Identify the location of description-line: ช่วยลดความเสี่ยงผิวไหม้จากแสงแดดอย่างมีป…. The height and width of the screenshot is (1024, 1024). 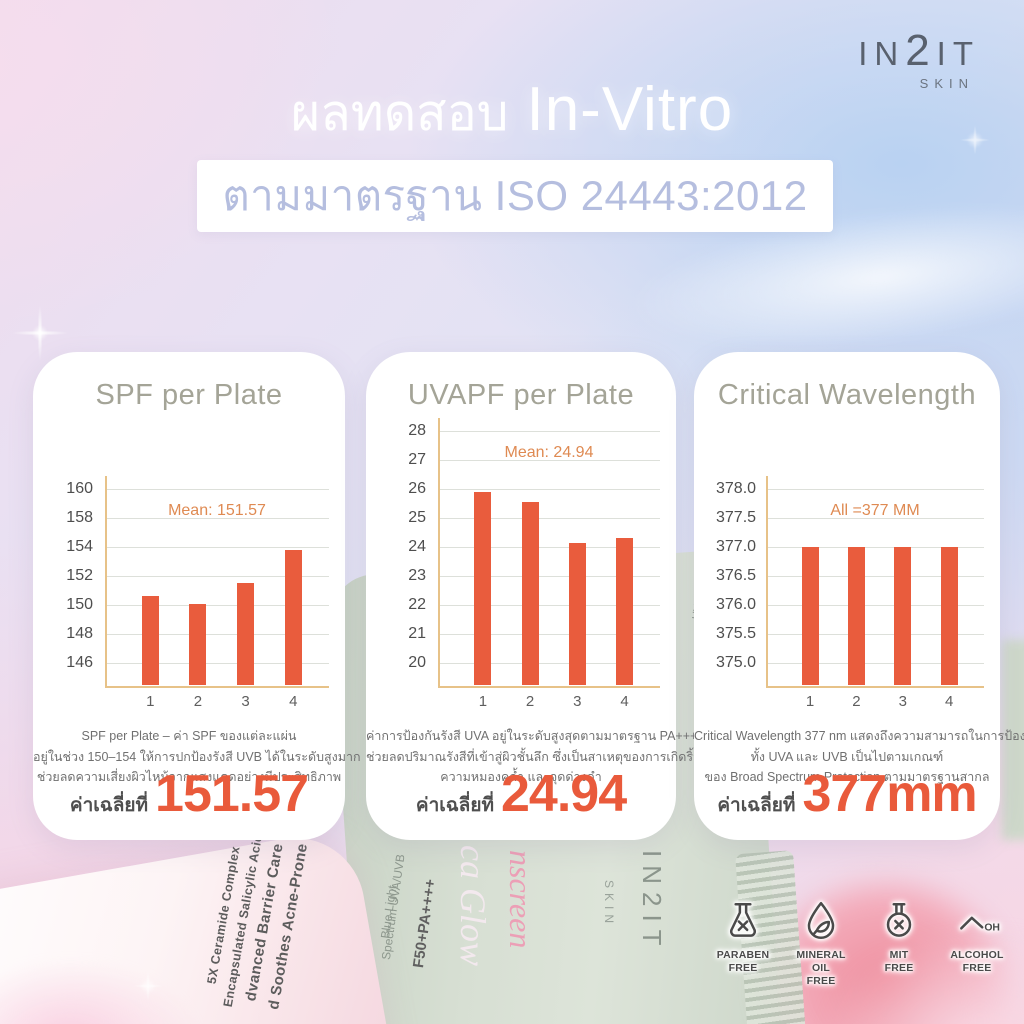
(189, 777).